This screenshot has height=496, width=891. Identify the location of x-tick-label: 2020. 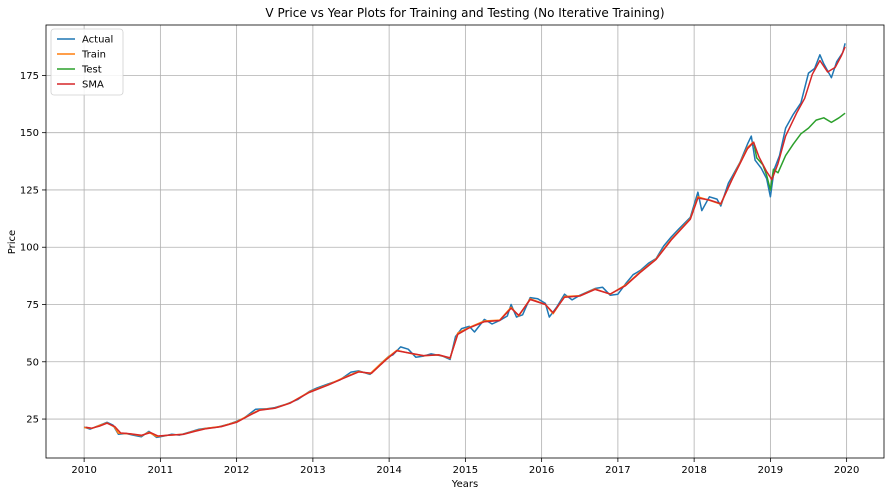
(846, 470).